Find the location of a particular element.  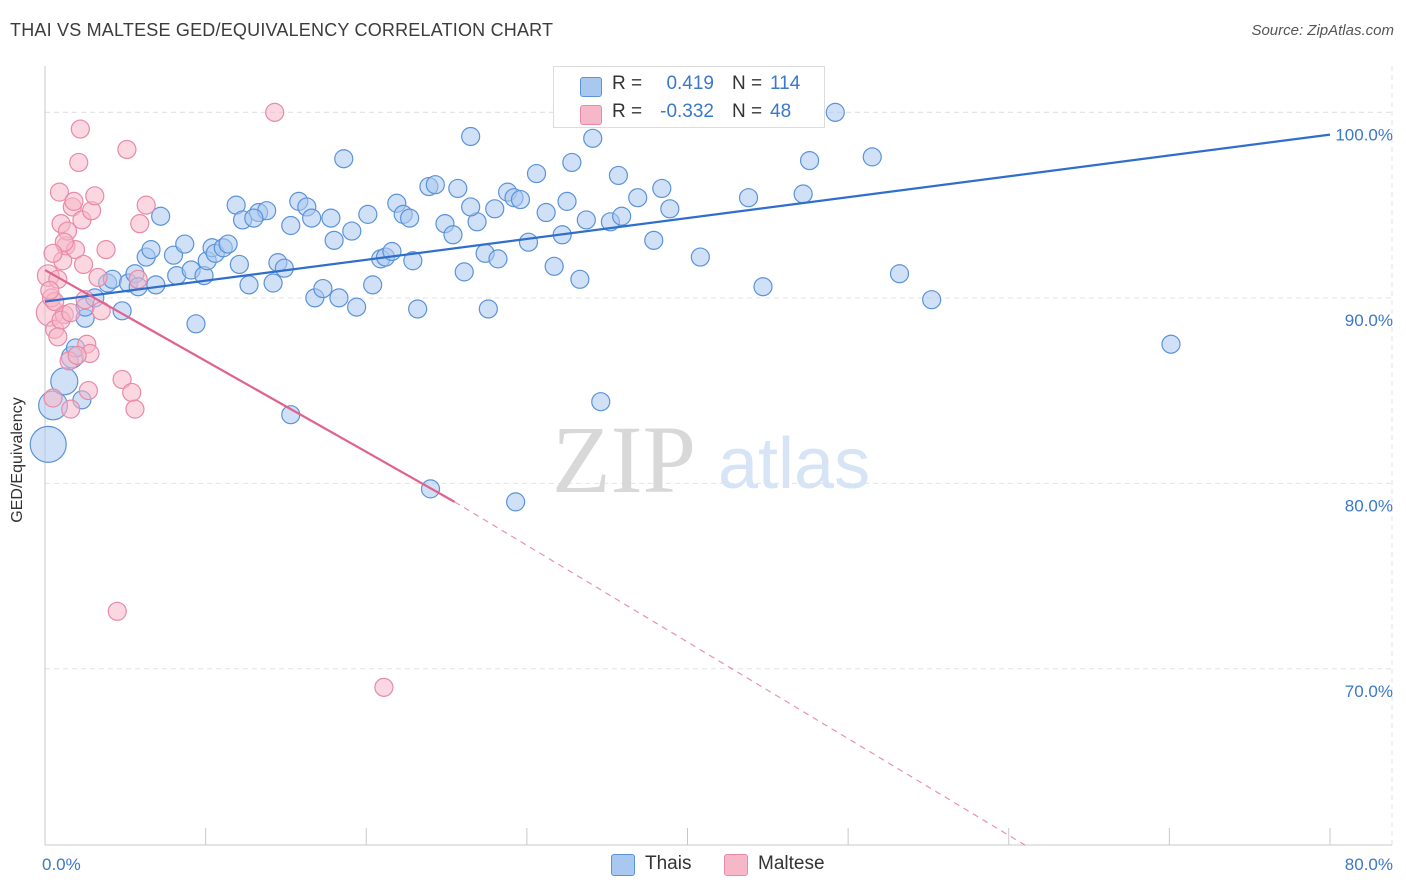

legend-n-value: 48 is located at coordinates (781, 111).